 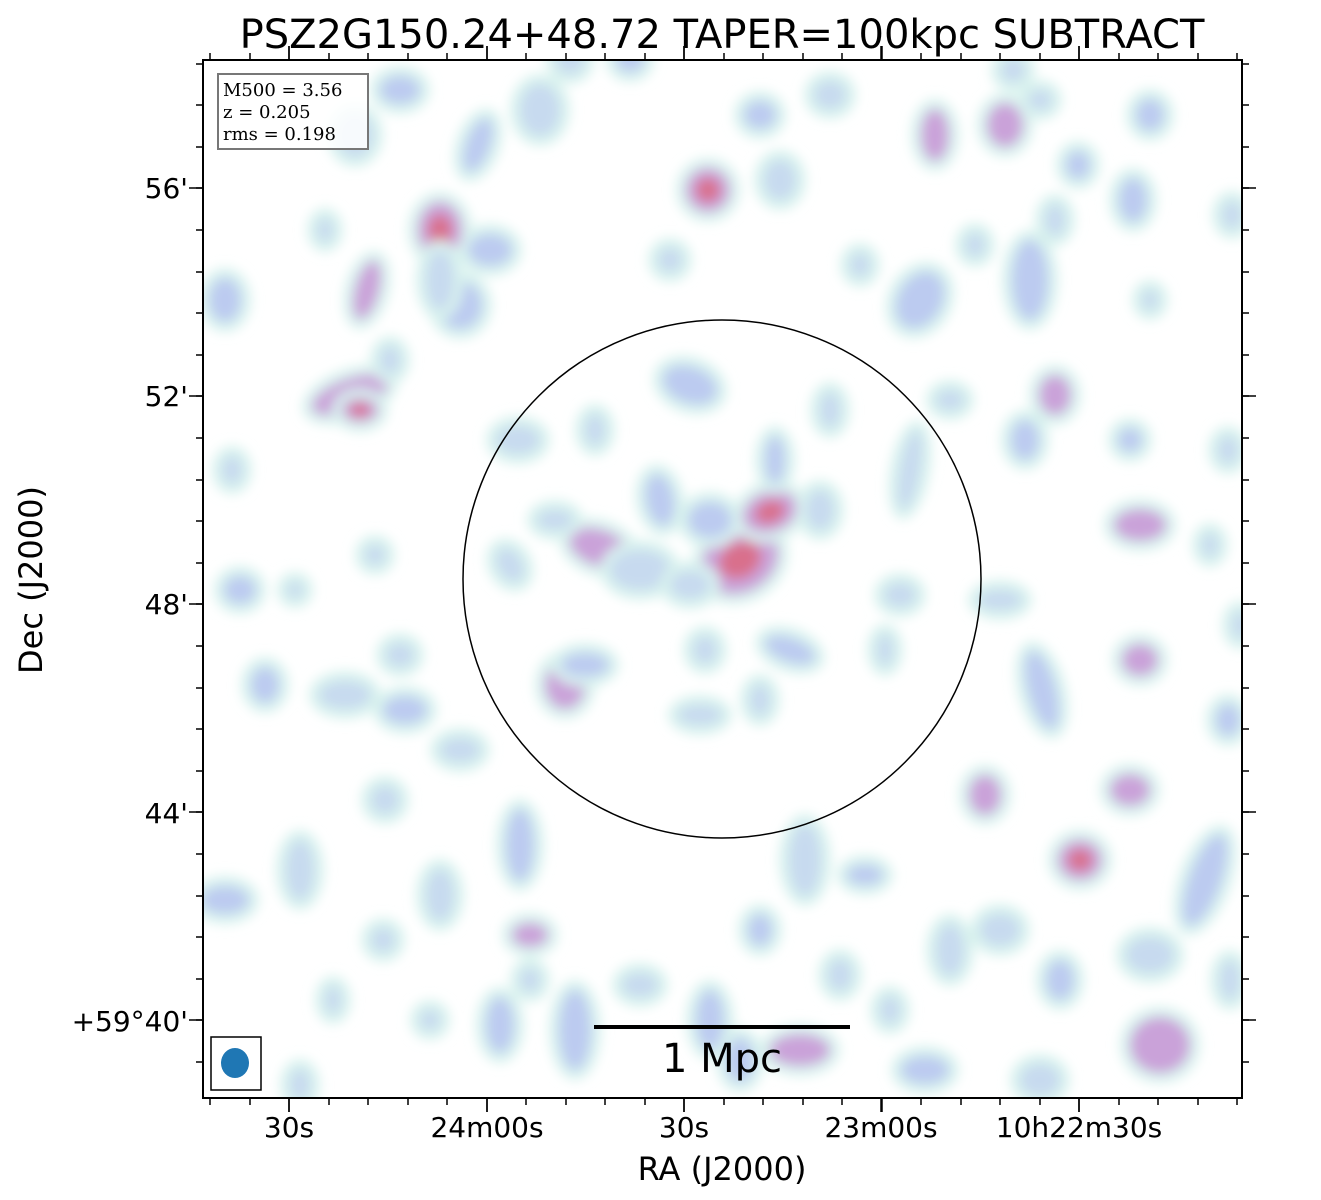 I want to click on y-axis-label: Dec (J2000), so click(x=31, y=580).